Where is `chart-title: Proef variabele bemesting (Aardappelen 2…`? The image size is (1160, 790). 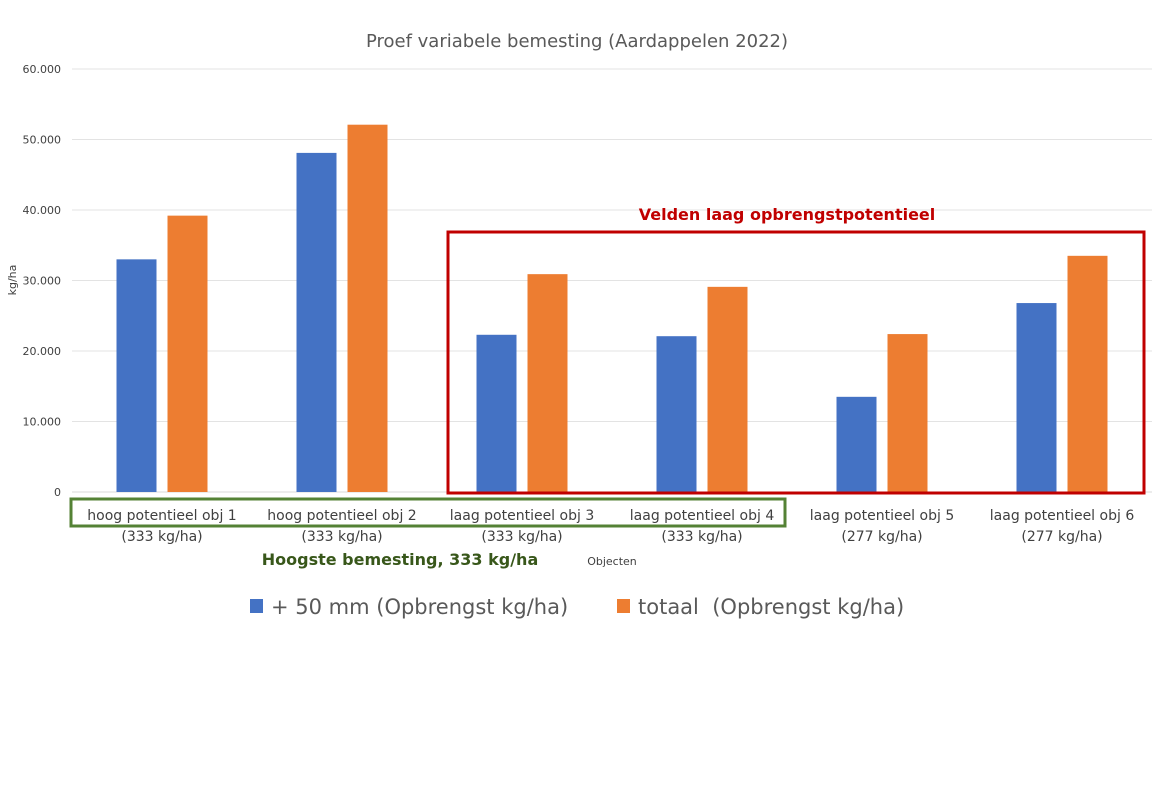 chart-title: Proef variabele bemesting (Aardappelen 2… is located at coordinates (577, 41).